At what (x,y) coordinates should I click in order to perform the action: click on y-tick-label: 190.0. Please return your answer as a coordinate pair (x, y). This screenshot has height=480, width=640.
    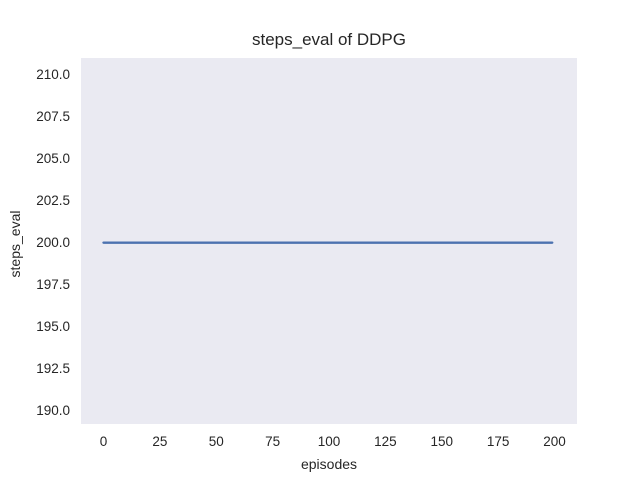
    Looking at the image, I should click on (53, 410).